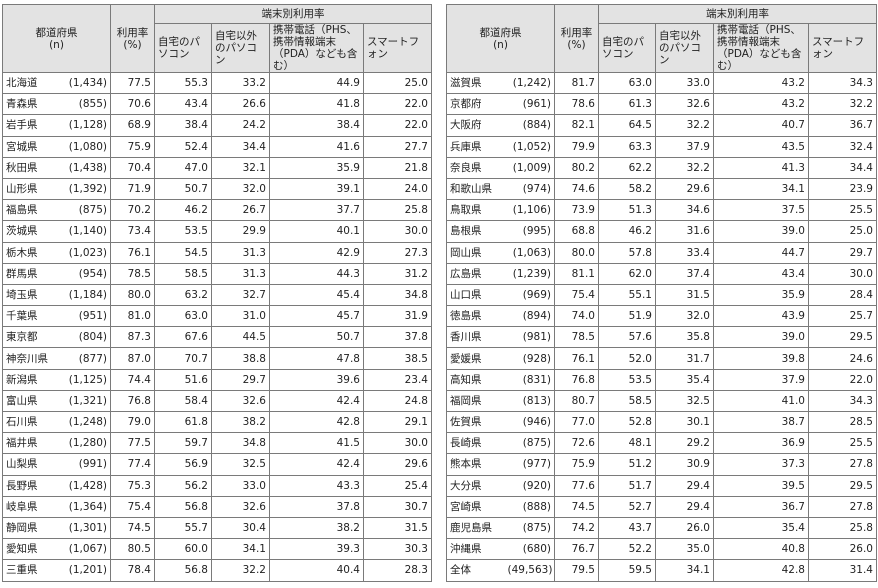 The width and height of the screenshot is (878, 588). What do you see at coordinates (576, 379) in the screenshot?
I see `usage-rate-cell: 76.8` at bounding box center [576, 379].